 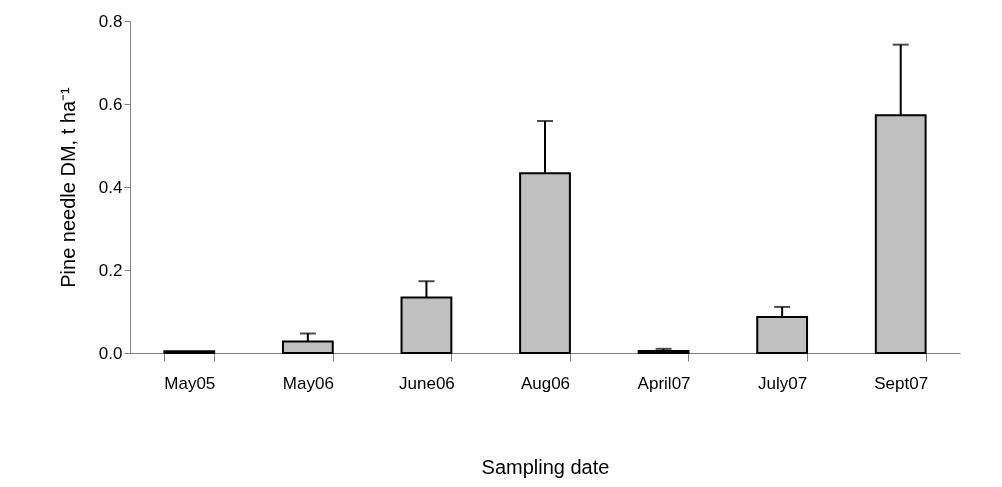 I want to click on x-tick-label: May06, so click(x=308, y=383).